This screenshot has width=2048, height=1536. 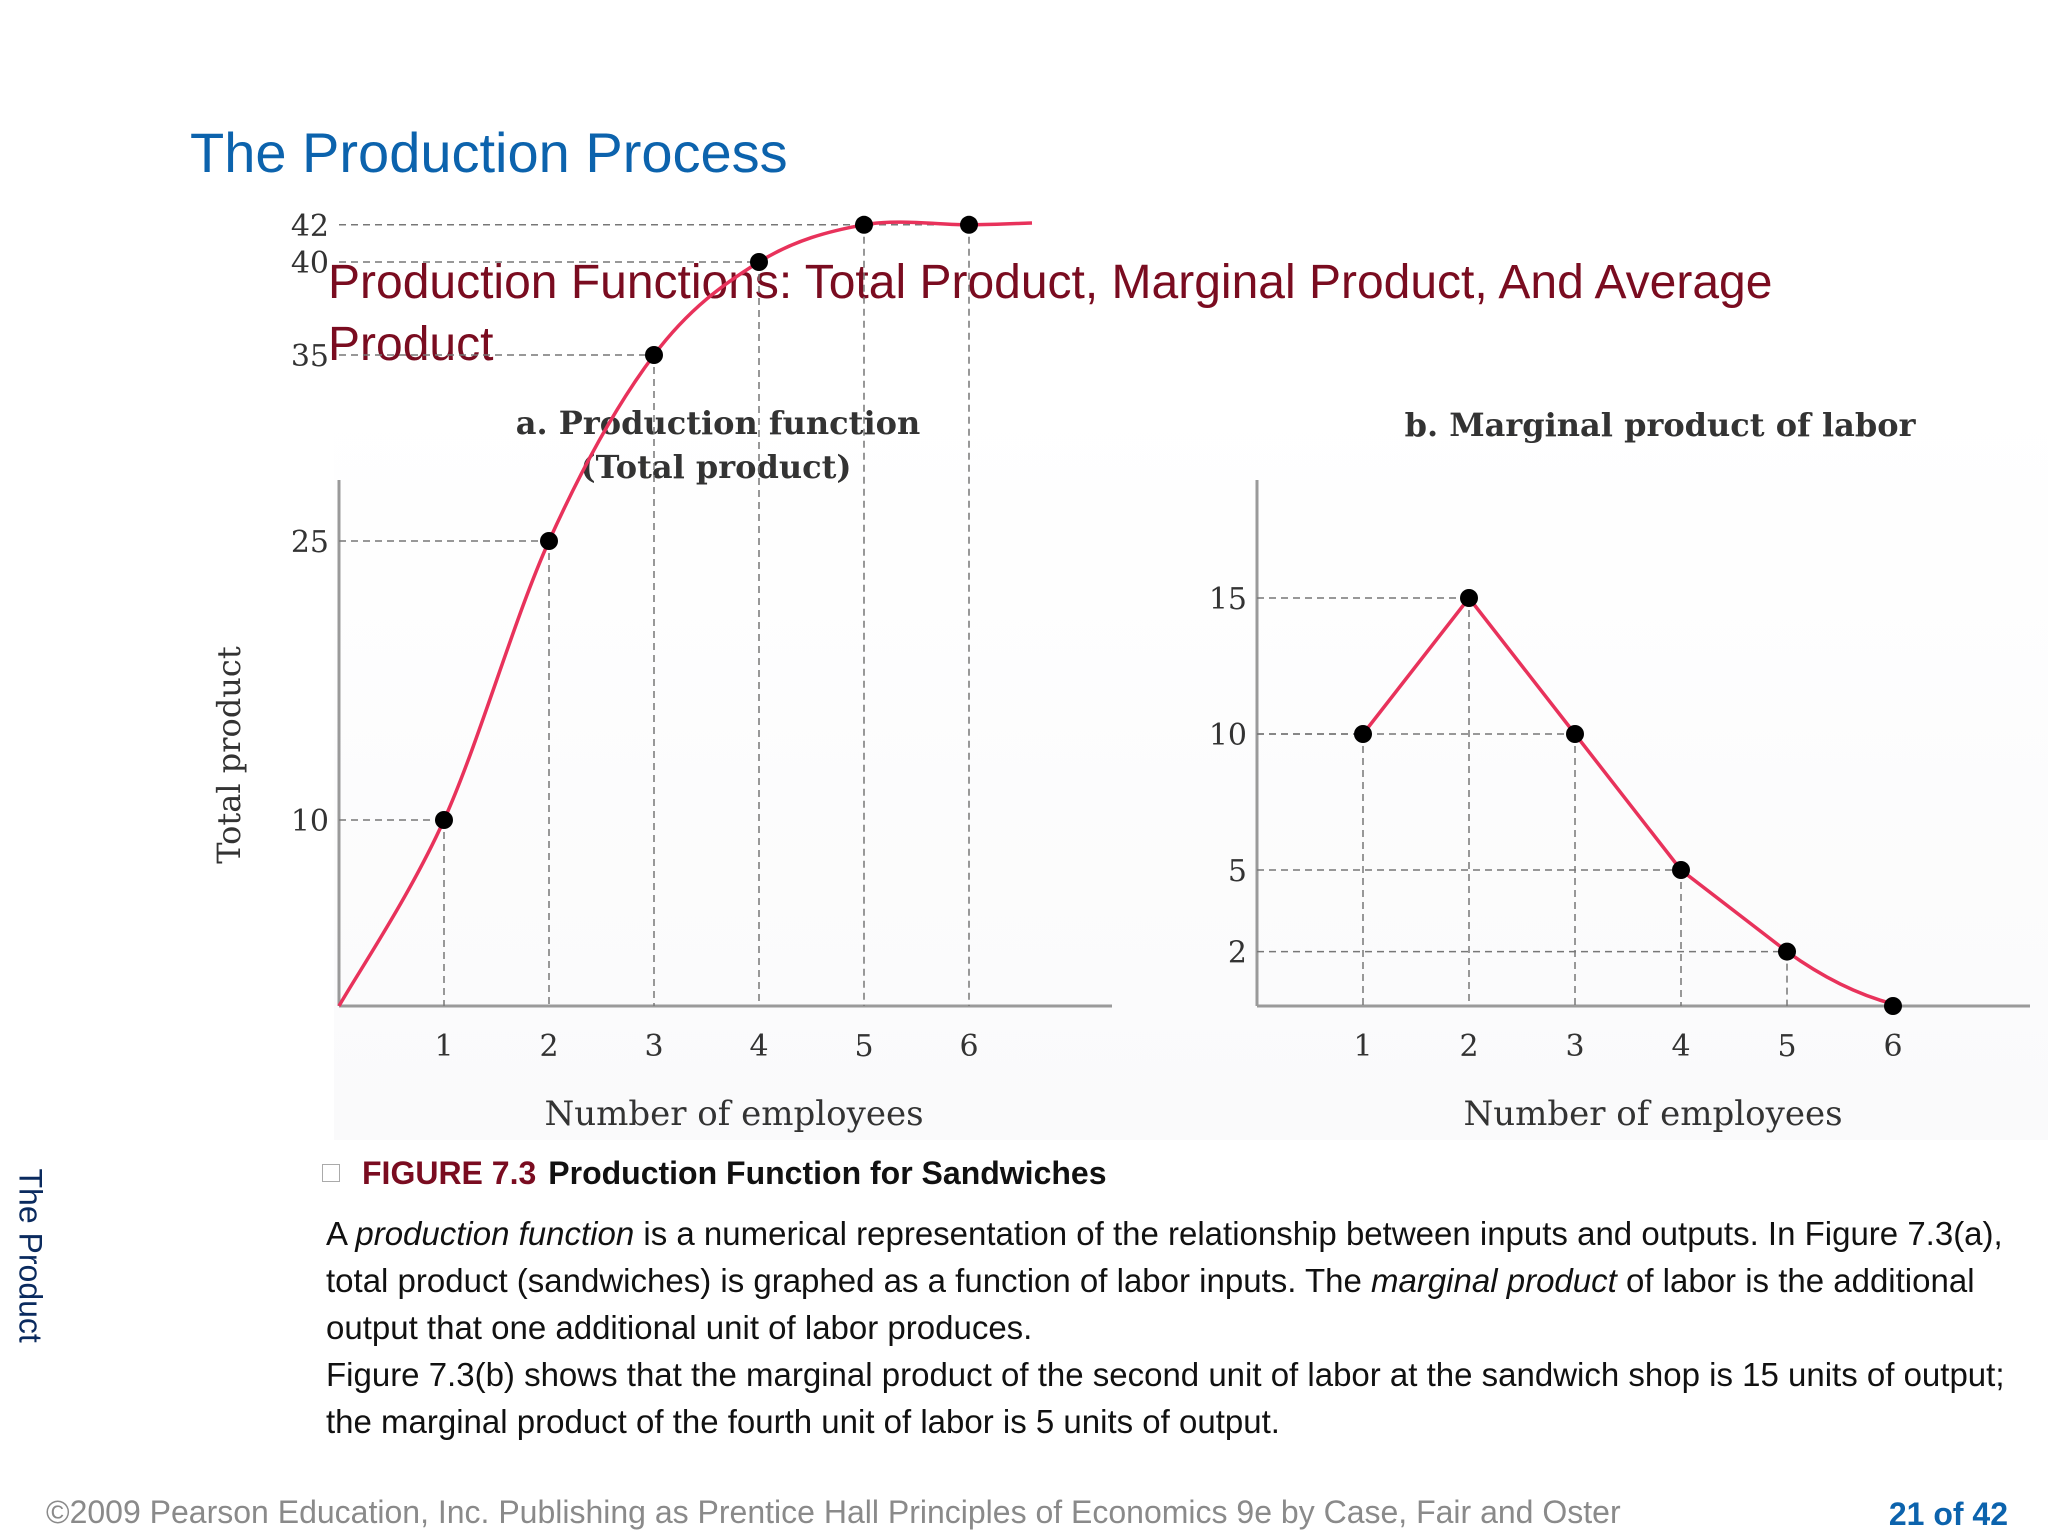 I want to click on chart-a-ylabel: Total product, so click(x=229, y=755).